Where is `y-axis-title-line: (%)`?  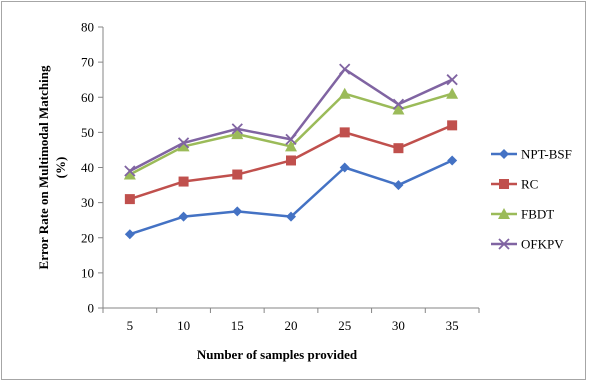 y-axis-title-line: (%) is located at coordinates (60, 168).